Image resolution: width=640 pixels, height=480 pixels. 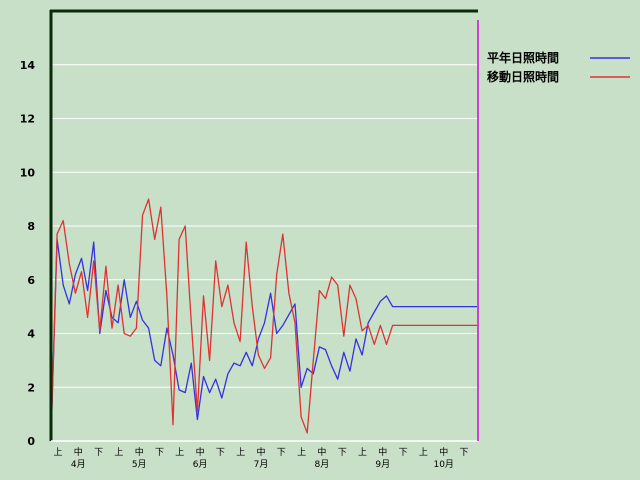 I want to click on month-labels: 4月 5月 6月 7月 8月 9月 10月, so click(x=262, y=464).